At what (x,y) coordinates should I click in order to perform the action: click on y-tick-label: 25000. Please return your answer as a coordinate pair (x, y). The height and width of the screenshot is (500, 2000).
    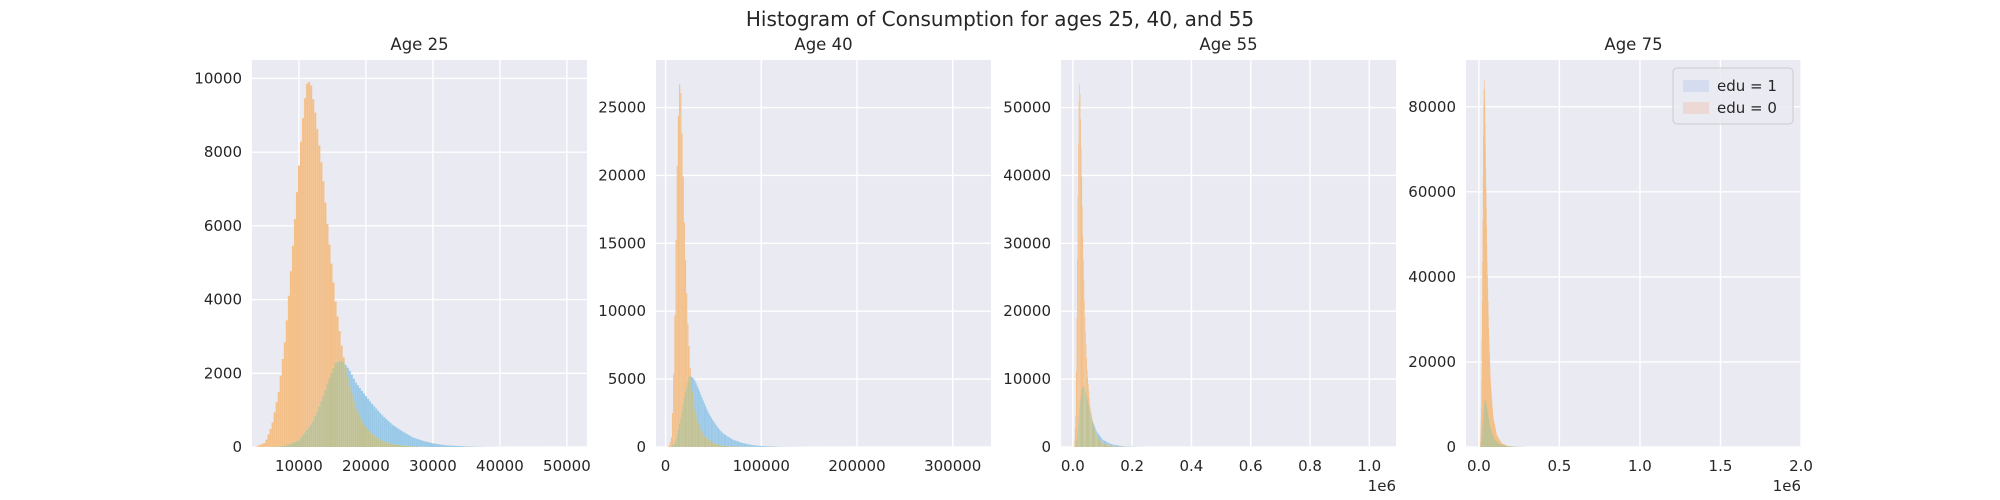
    Looking at the image, I should click on (622, 108).